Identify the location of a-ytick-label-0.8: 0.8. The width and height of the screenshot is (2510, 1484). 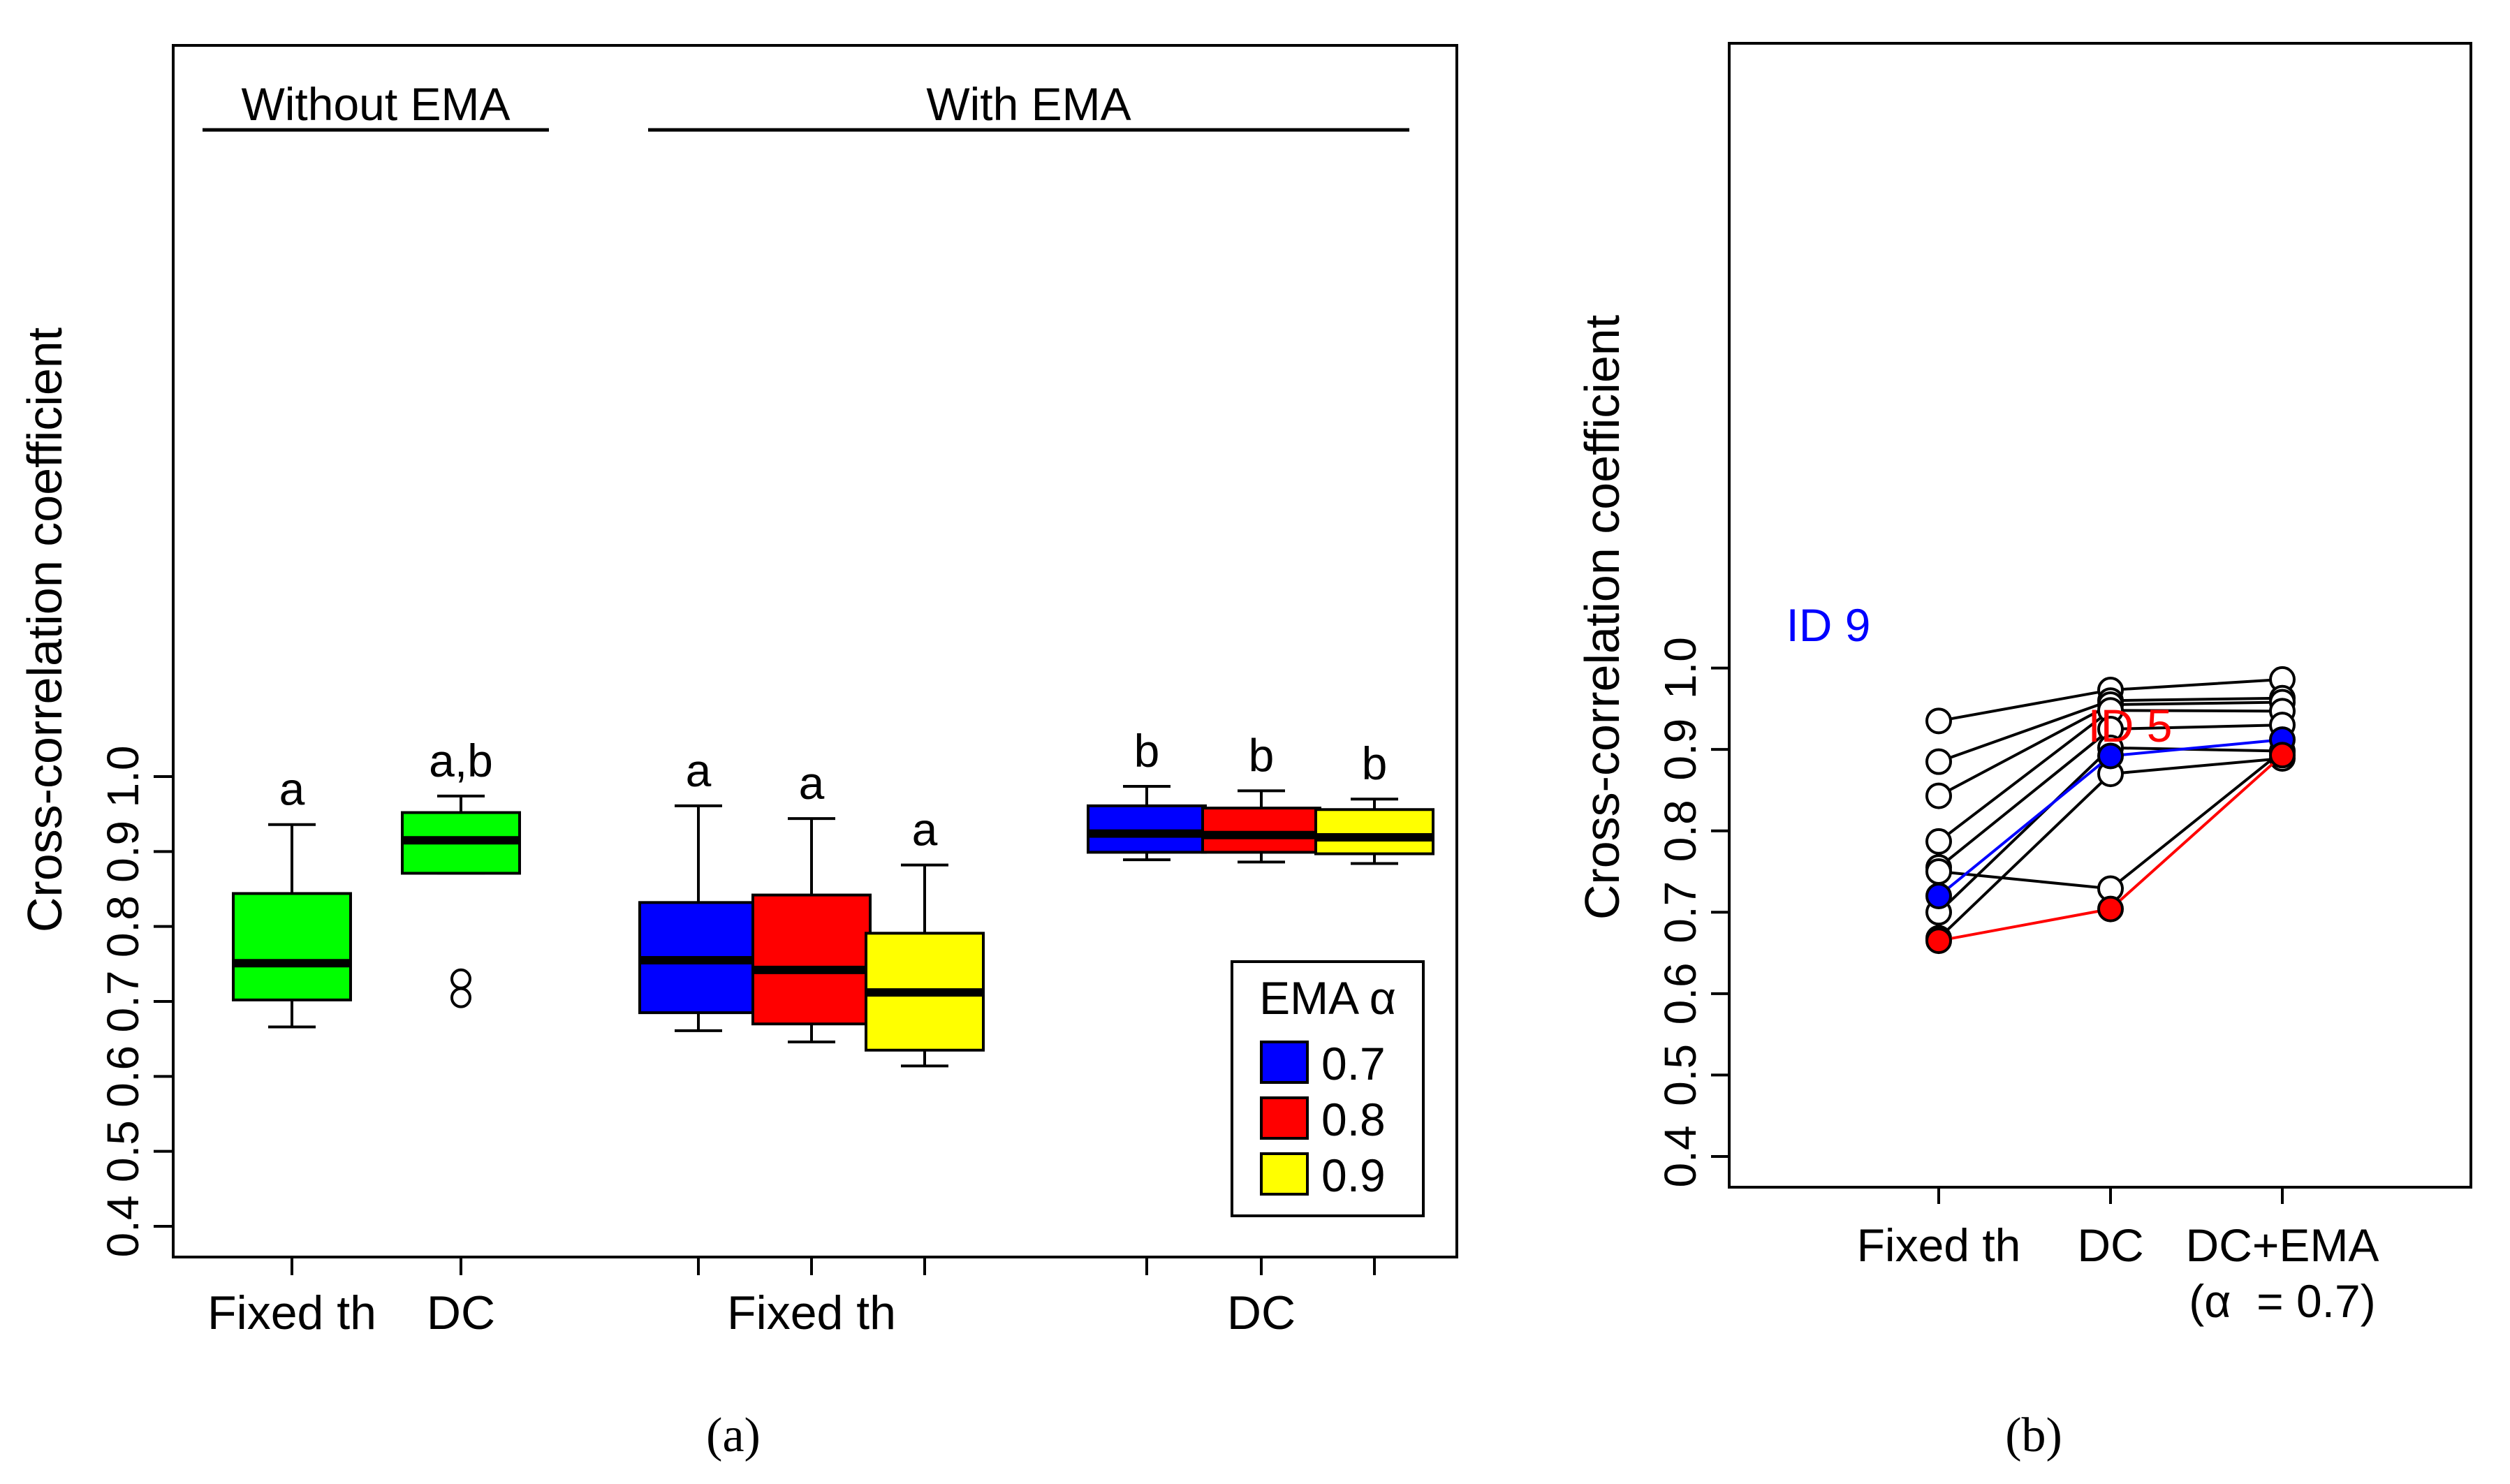
(123, 926).